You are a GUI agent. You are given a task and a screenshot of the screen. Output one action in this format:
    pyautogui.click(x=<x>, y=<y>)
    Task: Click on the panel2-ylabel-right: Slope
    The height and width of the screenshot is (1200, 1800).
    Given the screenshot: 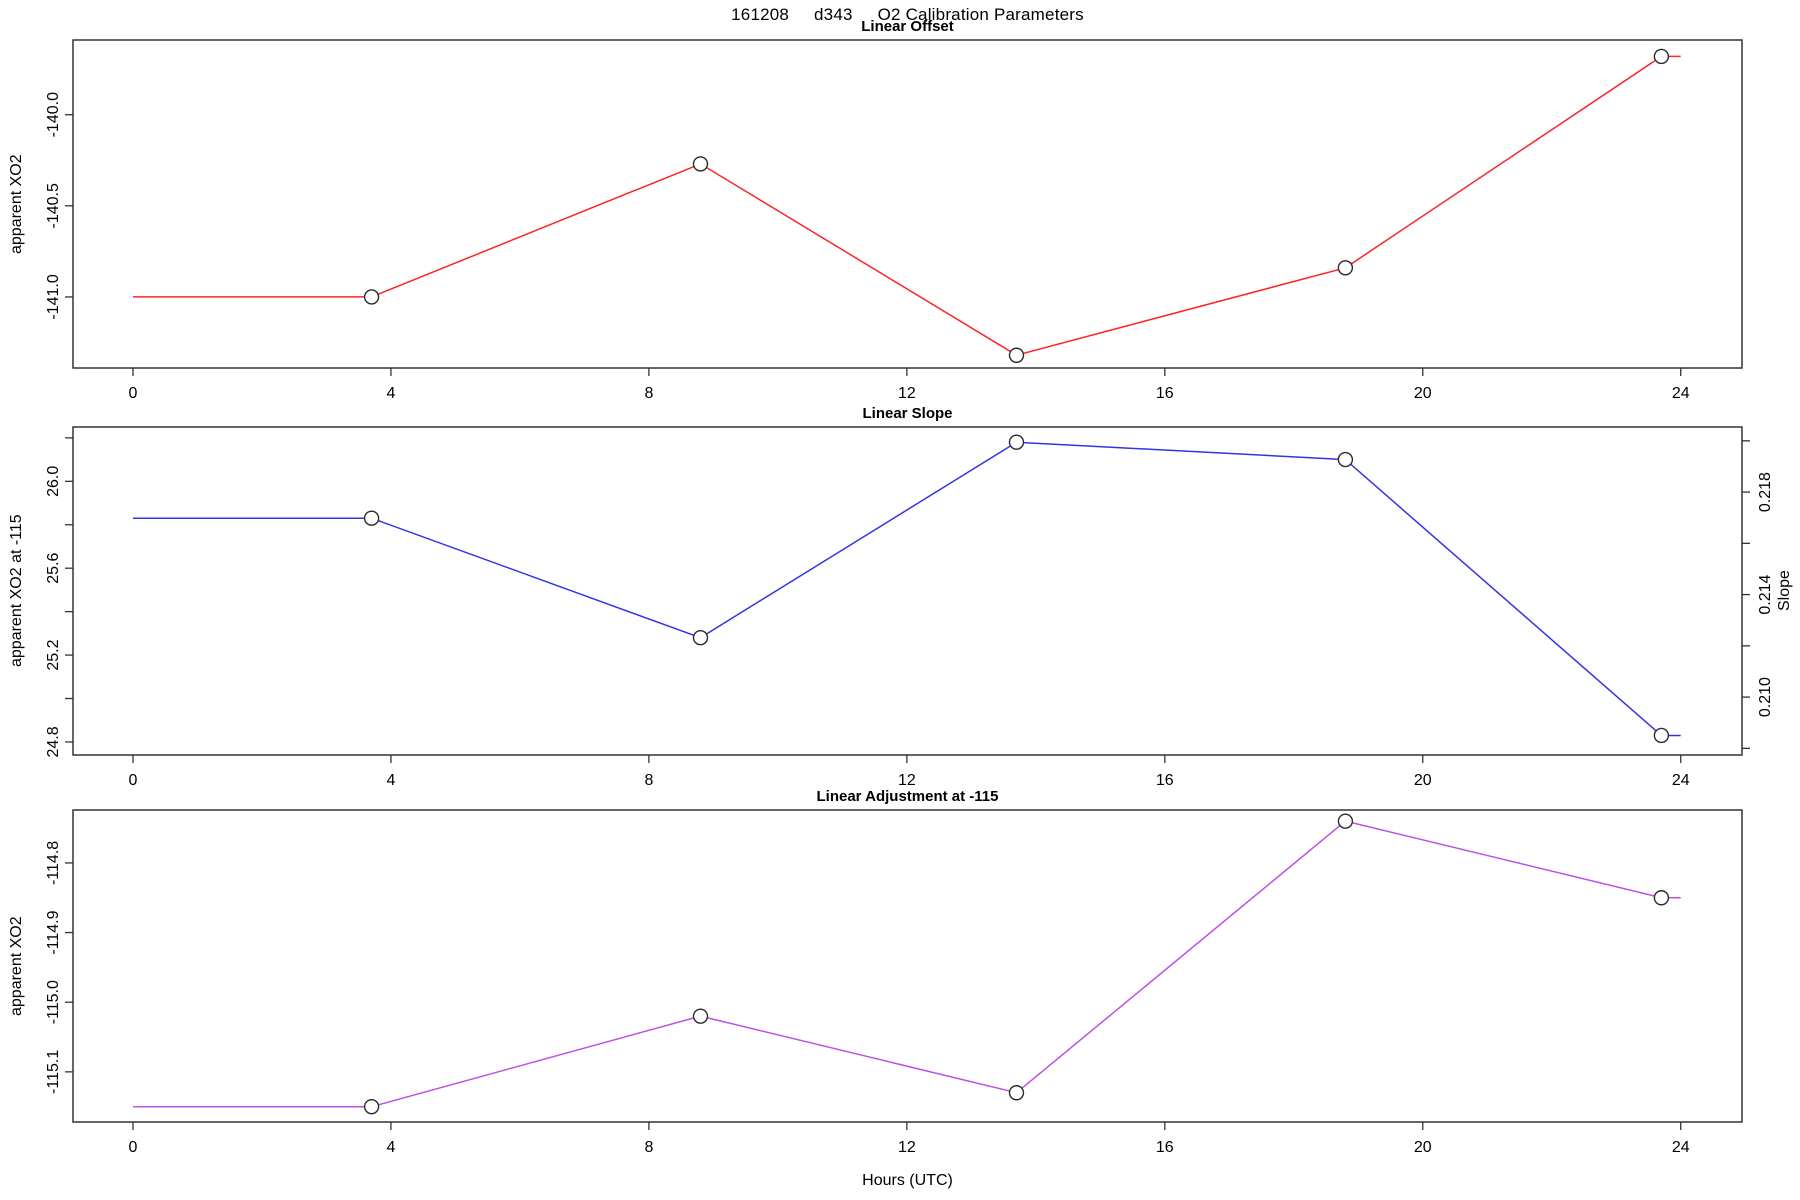 What is the action you would take?
    pyautogui.click(x=1784, y=591)
    